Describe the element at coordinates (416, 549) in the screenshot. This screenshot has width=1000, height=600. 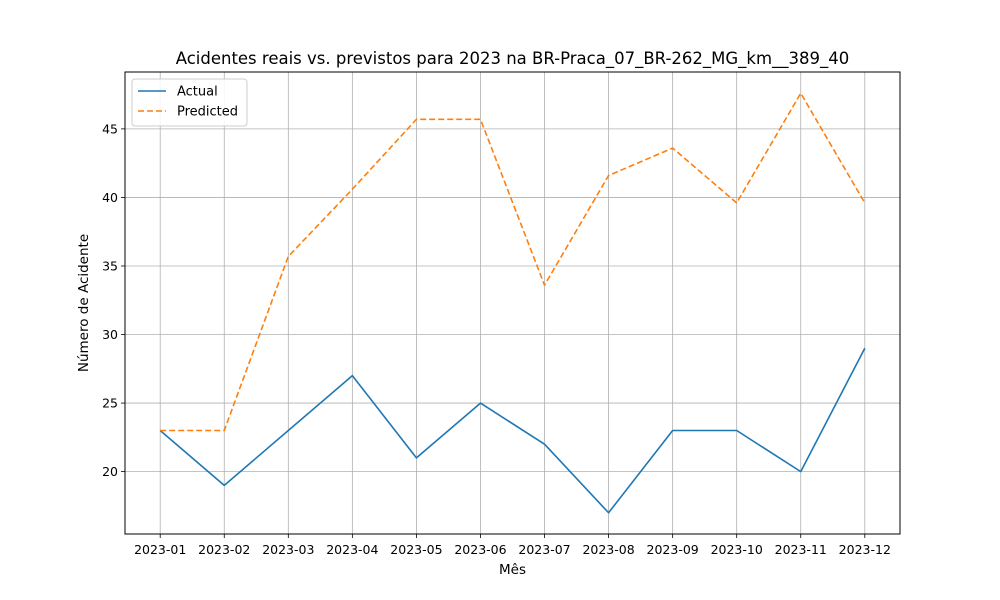
I see `x-tick-label: 2023-05` at that location.